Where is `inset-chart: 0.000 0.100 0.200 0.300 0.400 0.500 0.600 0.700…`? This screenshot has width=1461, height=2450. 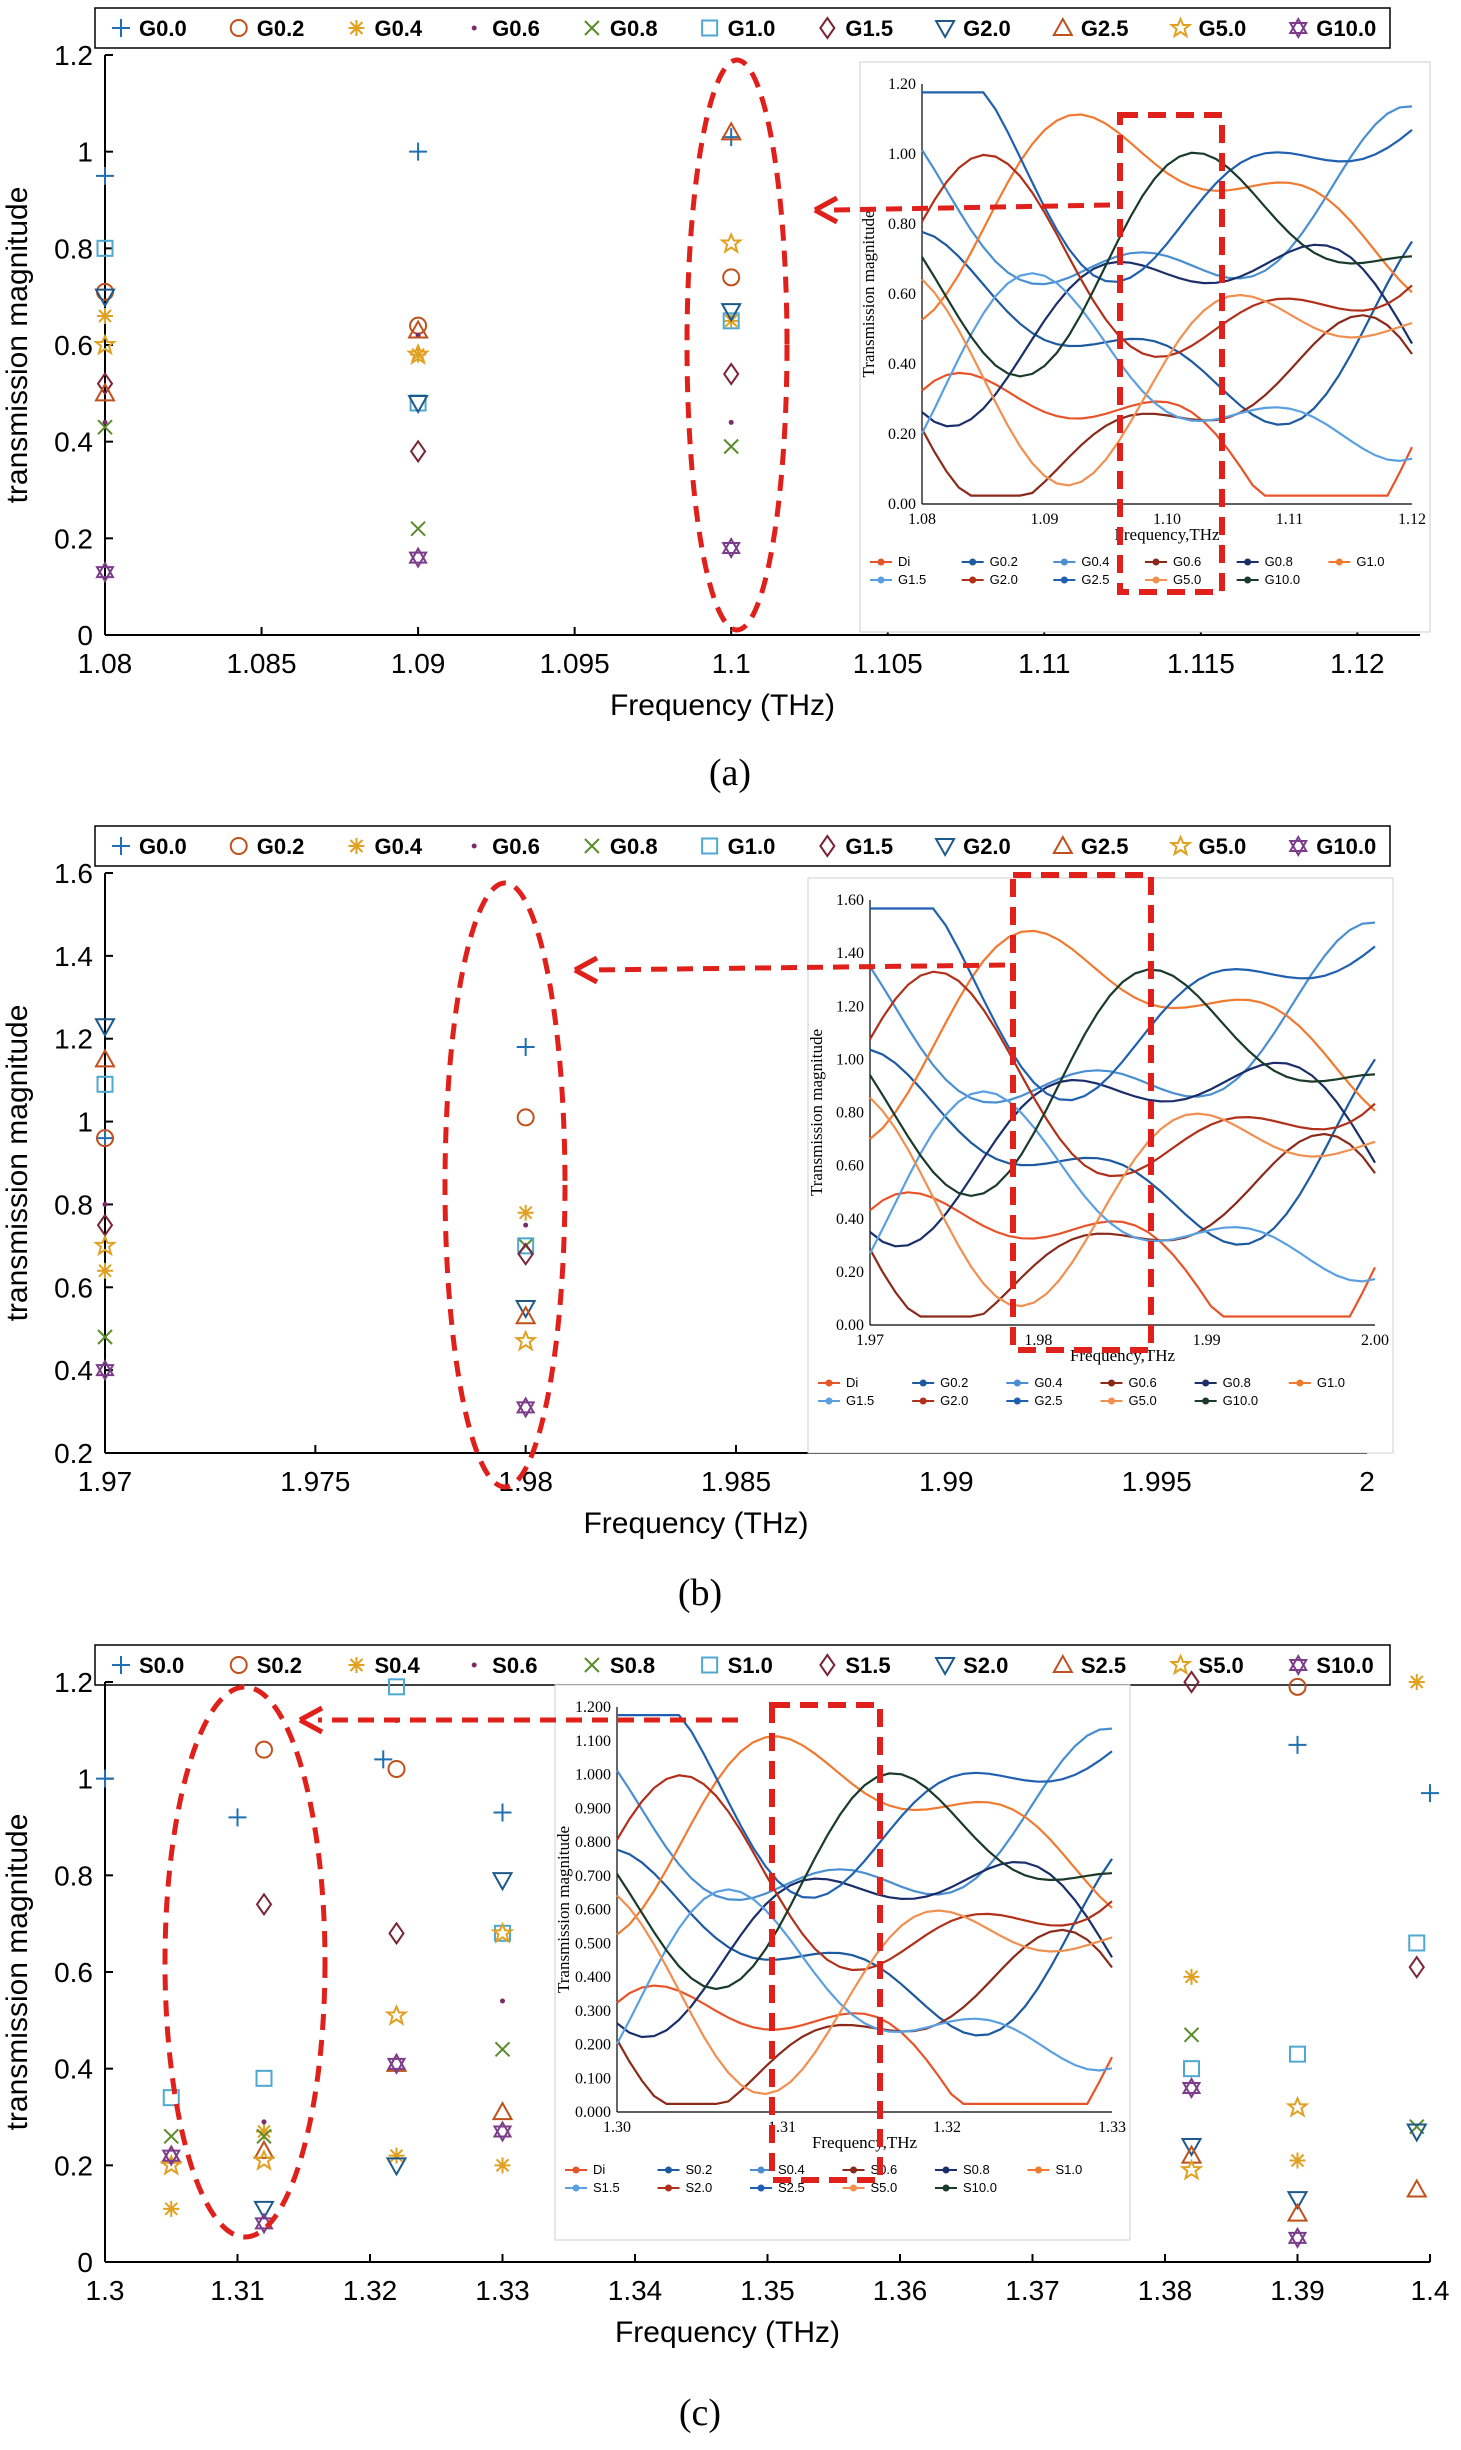
inset-chart: 0.000 0.100 0.200 0.300 0.400 0.500 0.600 0.700… is located at coordinates (842, 1962).